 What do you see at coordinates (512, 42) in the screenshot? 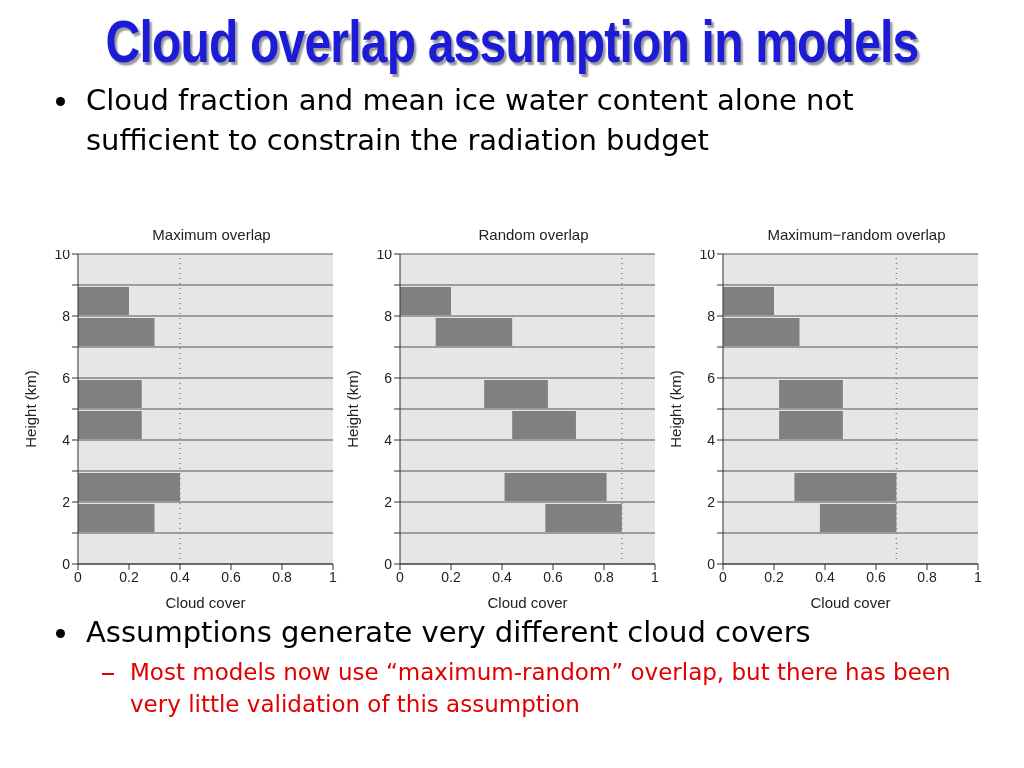
I see `text: Cloud overlap assumption in models` at bounding box center [512, 42].